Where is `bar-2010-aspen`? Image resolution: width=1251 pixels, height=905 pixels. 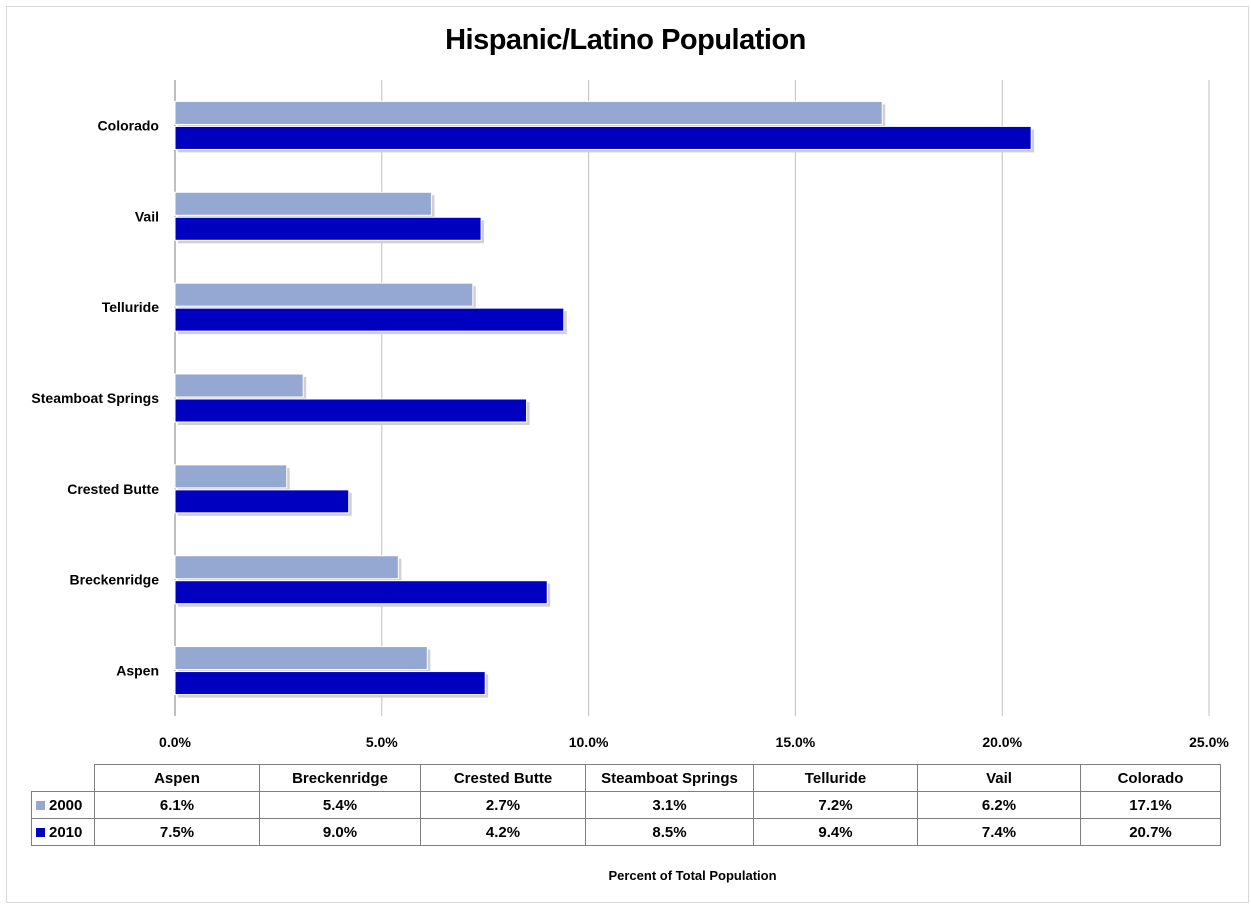
bar-2010-aspen is located at coordinates (330, 683).